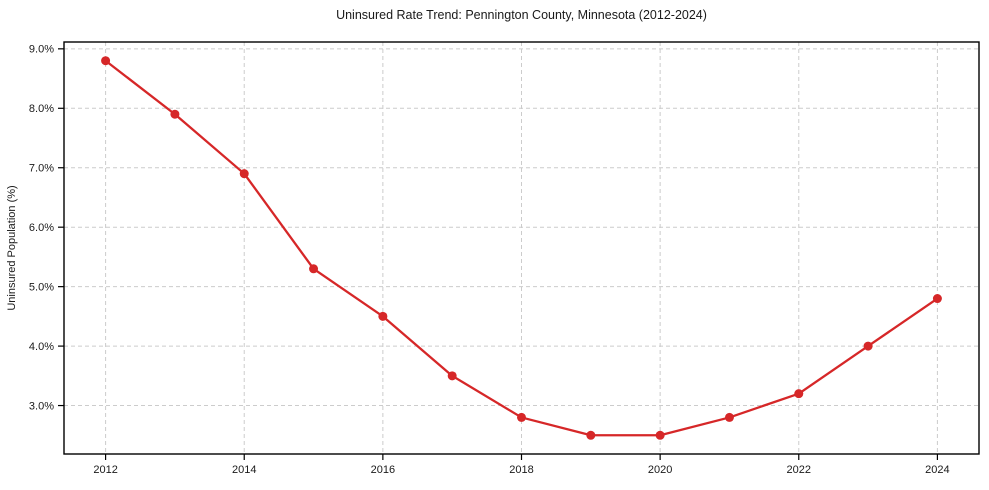  I want to click on x-tick-label: 2018, so click(521, 470).